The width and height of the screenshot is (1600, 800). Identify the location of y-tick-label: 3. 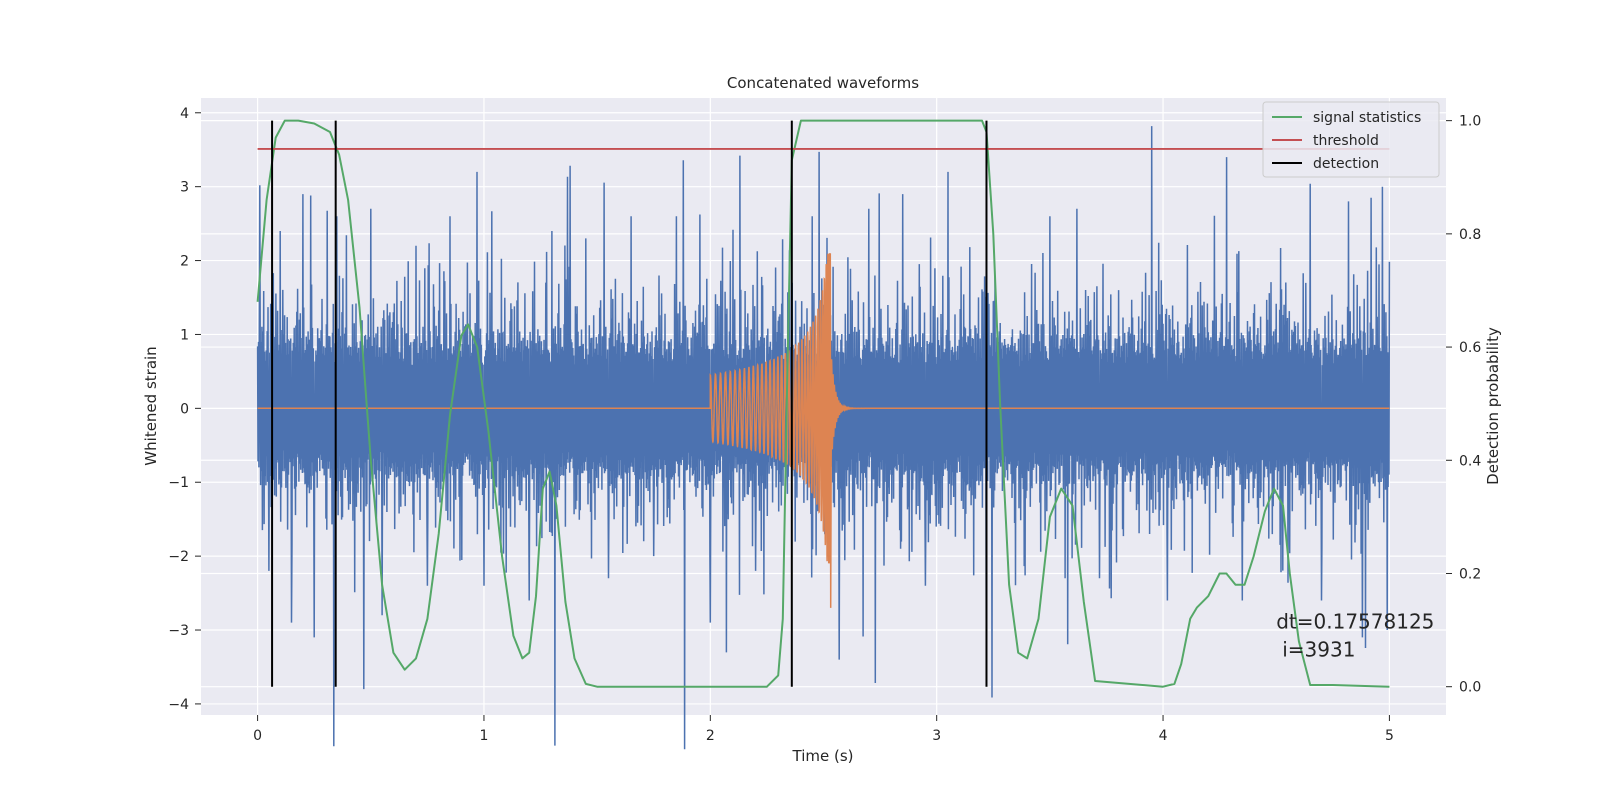
(184, 188).